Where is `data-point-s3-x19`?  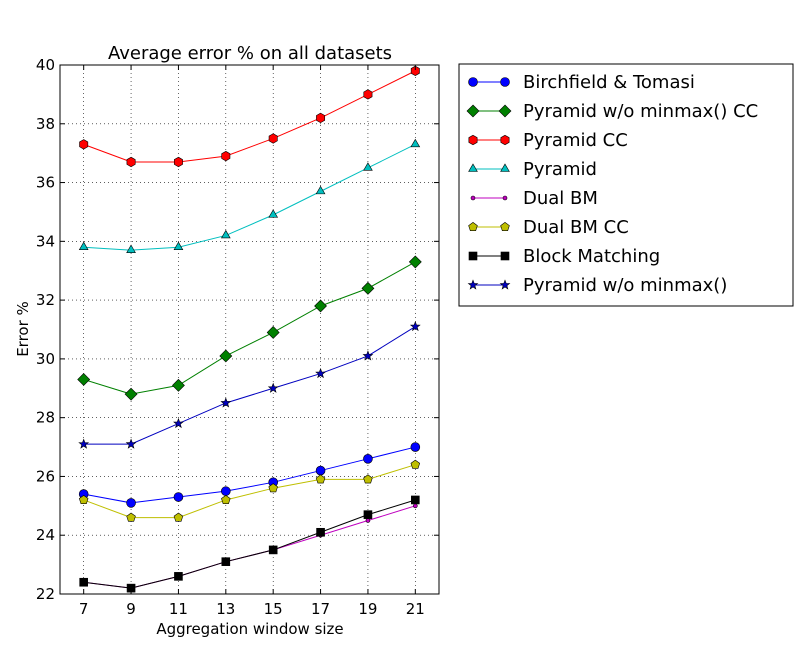
data-point-s3-x19 is located at coordinates (368, 94).